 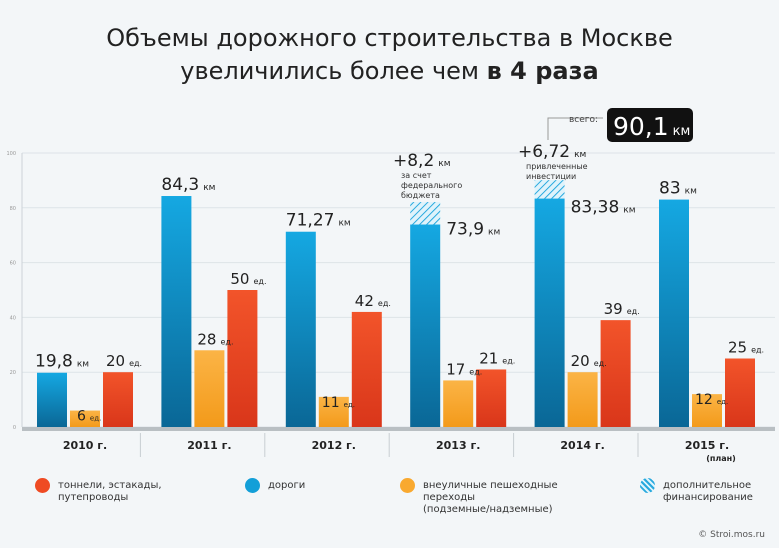 I want to click on y-tick-label: 40, so click(x=13, y=318).